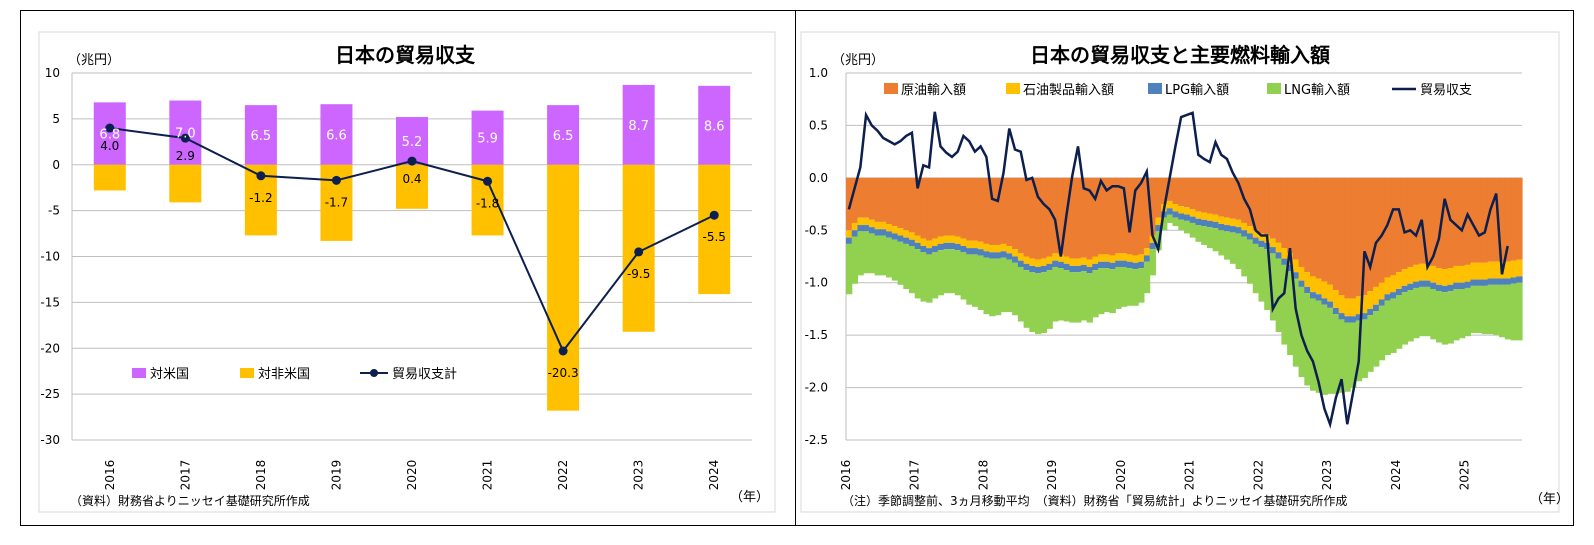 The height and width of the screenshot is (545, 1594). I want to click on right-year-unit: （年）, so click(1549, 499).